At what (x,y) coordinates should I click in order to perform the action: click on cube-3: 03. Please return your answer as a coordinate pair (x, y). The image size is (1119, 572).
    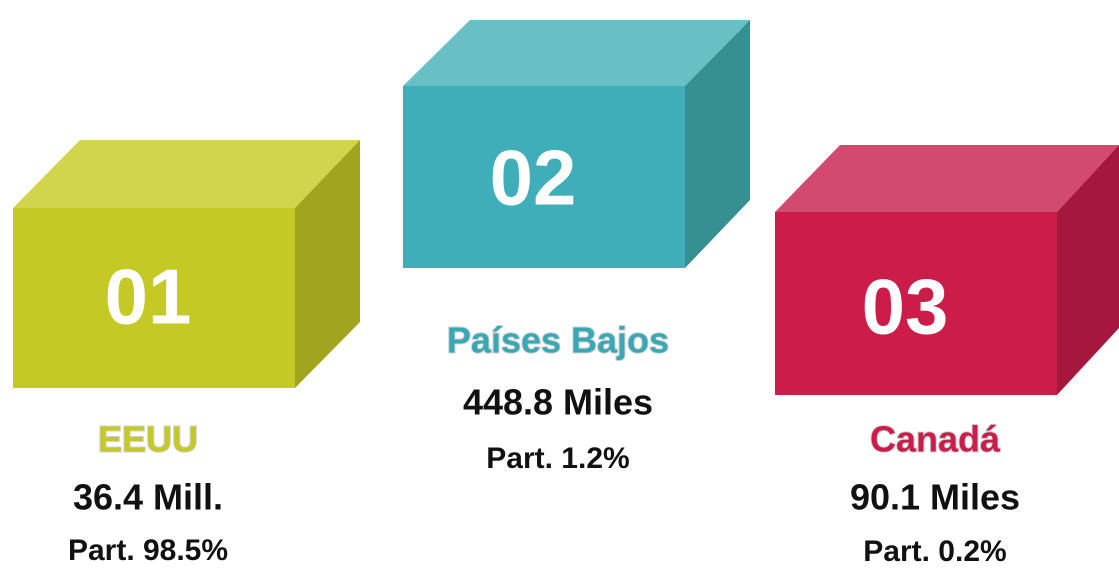
    Looking at the image, I should click on (947, 270).